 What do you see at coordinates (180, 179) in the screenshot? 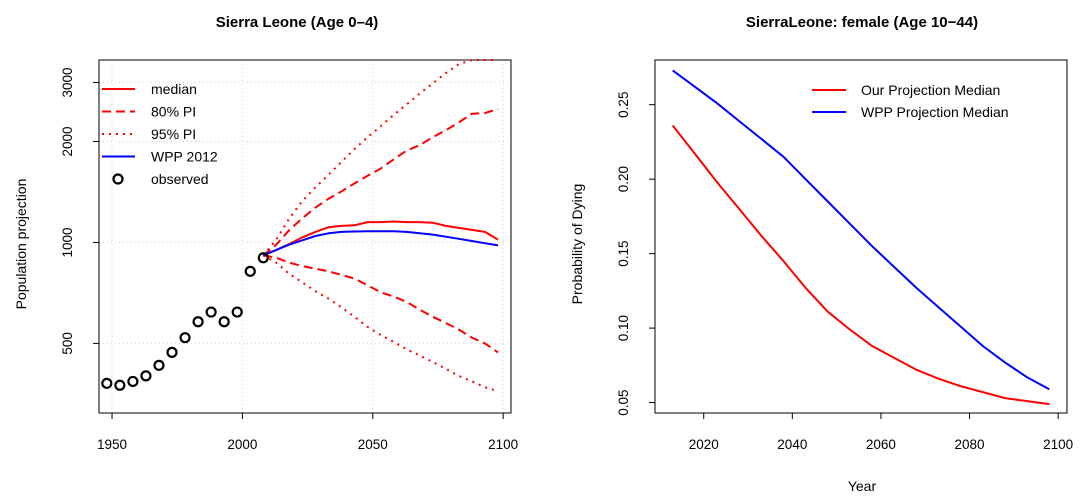
I see `legend-label: observed` at bounding box center [180, 179].